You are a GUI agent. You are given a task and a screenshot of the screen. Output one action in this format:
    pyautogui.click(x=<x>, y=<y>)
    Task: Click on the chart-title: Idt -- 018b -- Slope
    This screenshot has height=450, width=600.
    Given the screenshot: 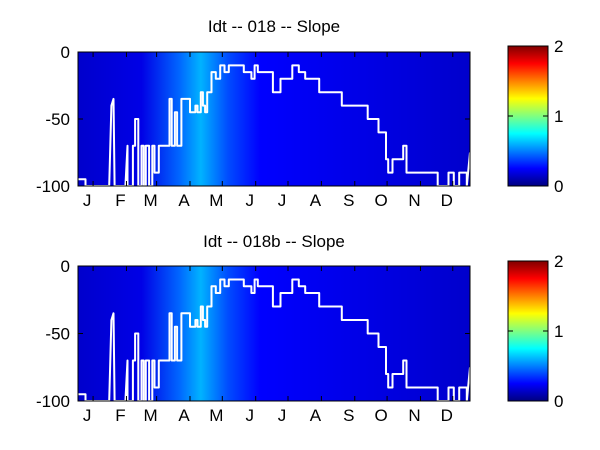 What is the action you would take?
    pyautogui.click(x=274, y=241)
    